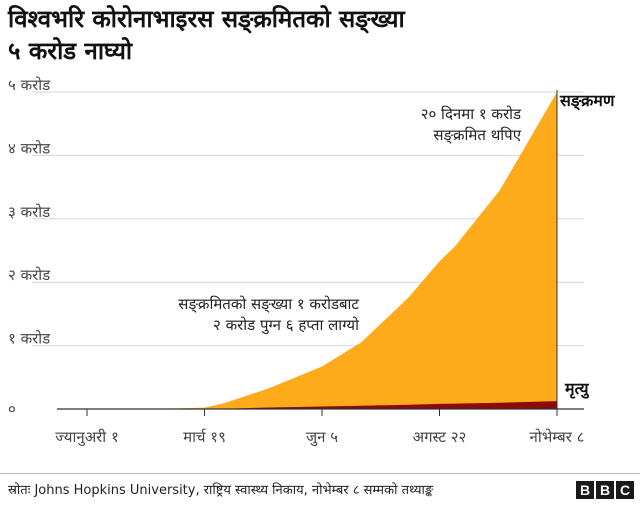 The image size is (640, 505). What do you see at coordinates (206, 19) in the screenshot?
I see `chart-title-line1: विश्वभरि कोरोनाभाइरस सङ्क्रमितको सङ्ख्या` at bounding box center [206, 19].